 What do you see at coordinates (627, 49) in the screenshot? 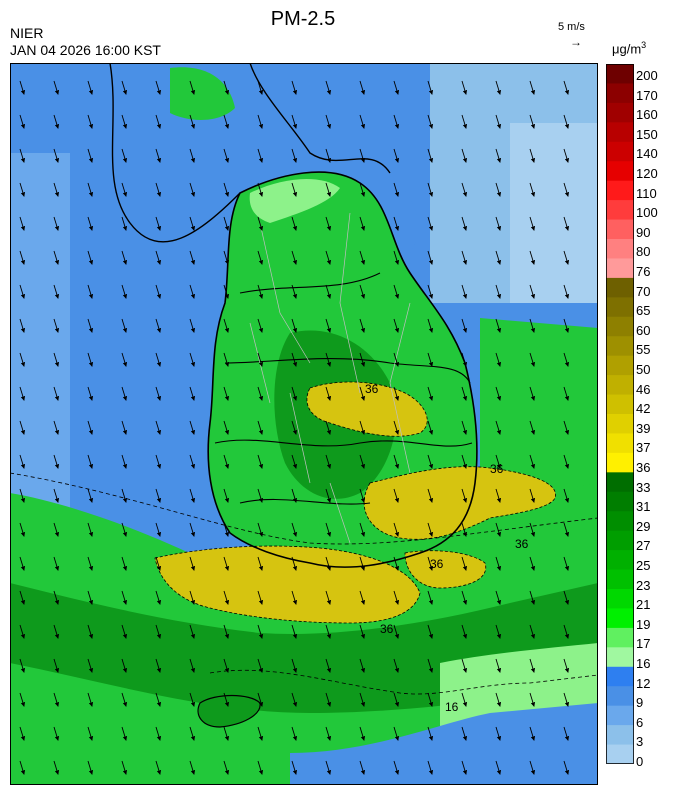
I see `unit-text: μg/m` at bounding box center [627, 49].